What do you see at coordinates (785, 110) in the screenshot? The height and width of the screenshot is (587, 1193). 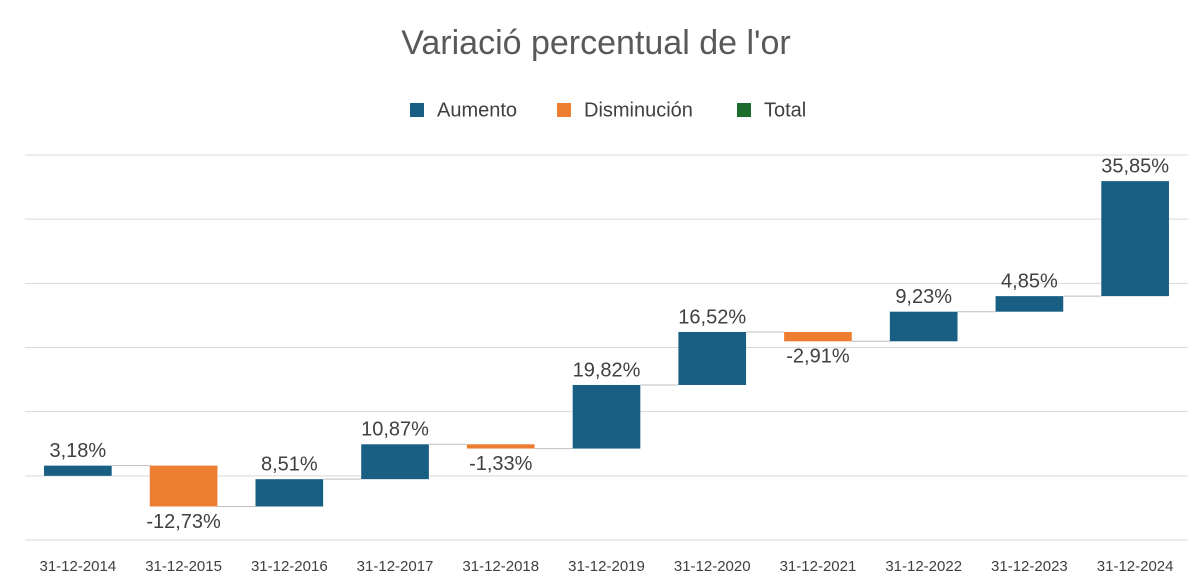 I see `legend-label: Total` at bounding box center [785, 110].